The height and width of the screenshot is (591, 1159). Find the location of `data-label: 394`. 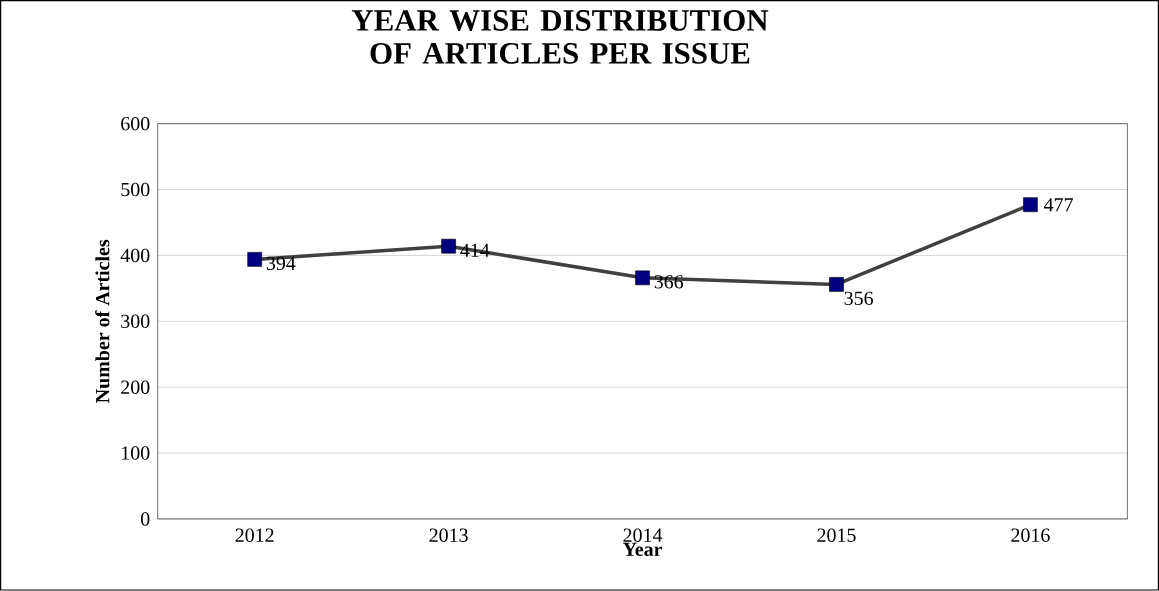

data-label: 394 is located at coordinates (281, 263).